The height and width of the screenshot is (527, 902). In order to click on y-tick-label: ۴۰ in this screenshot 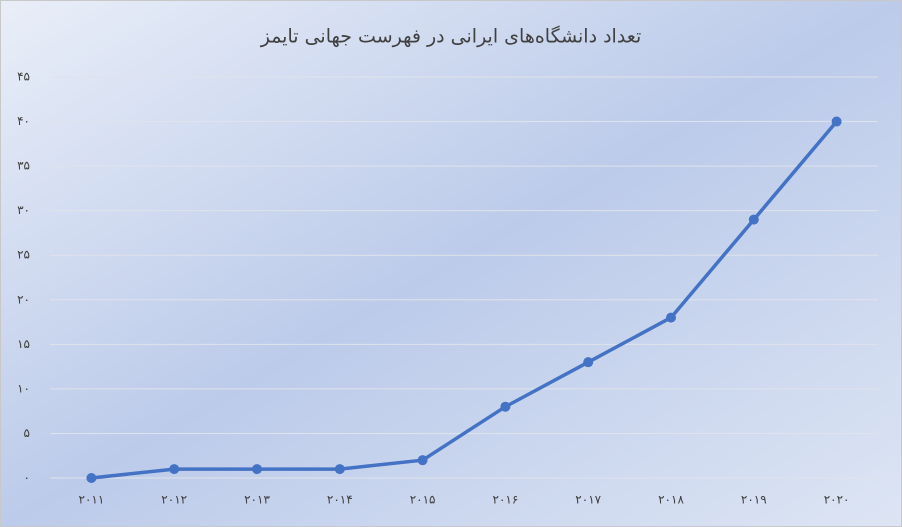, I will do `click(23, 121)`.